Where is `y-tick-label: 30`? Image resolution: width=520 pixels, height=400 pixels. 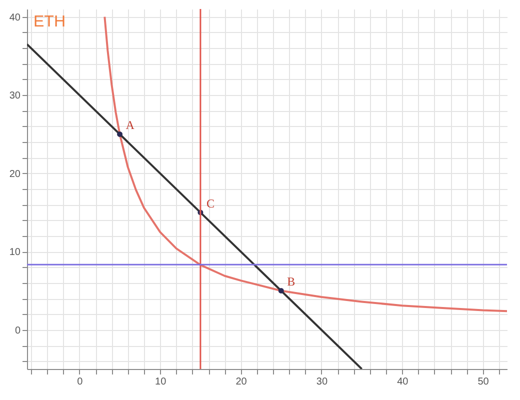 y-tick-label: 30 is located at coordinates (15, 96).